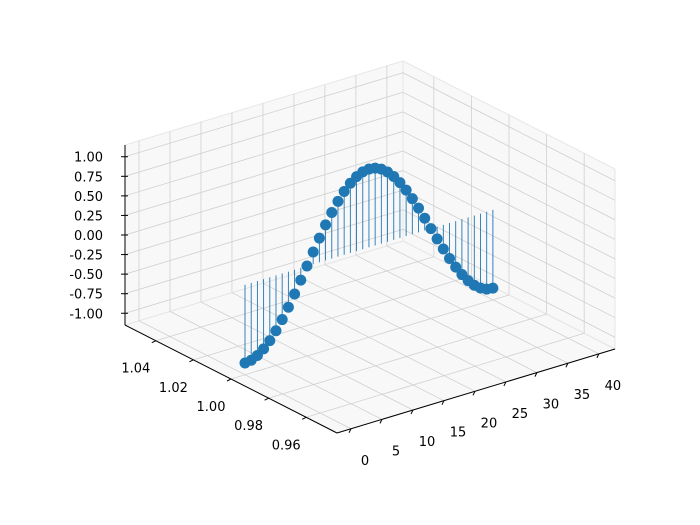 This screenshot has width=700, height=525. What do you see at coordinates (286, 445) in the screenshot?
I see `y-tick-label: 0.96` at bounding box center [286, 445].